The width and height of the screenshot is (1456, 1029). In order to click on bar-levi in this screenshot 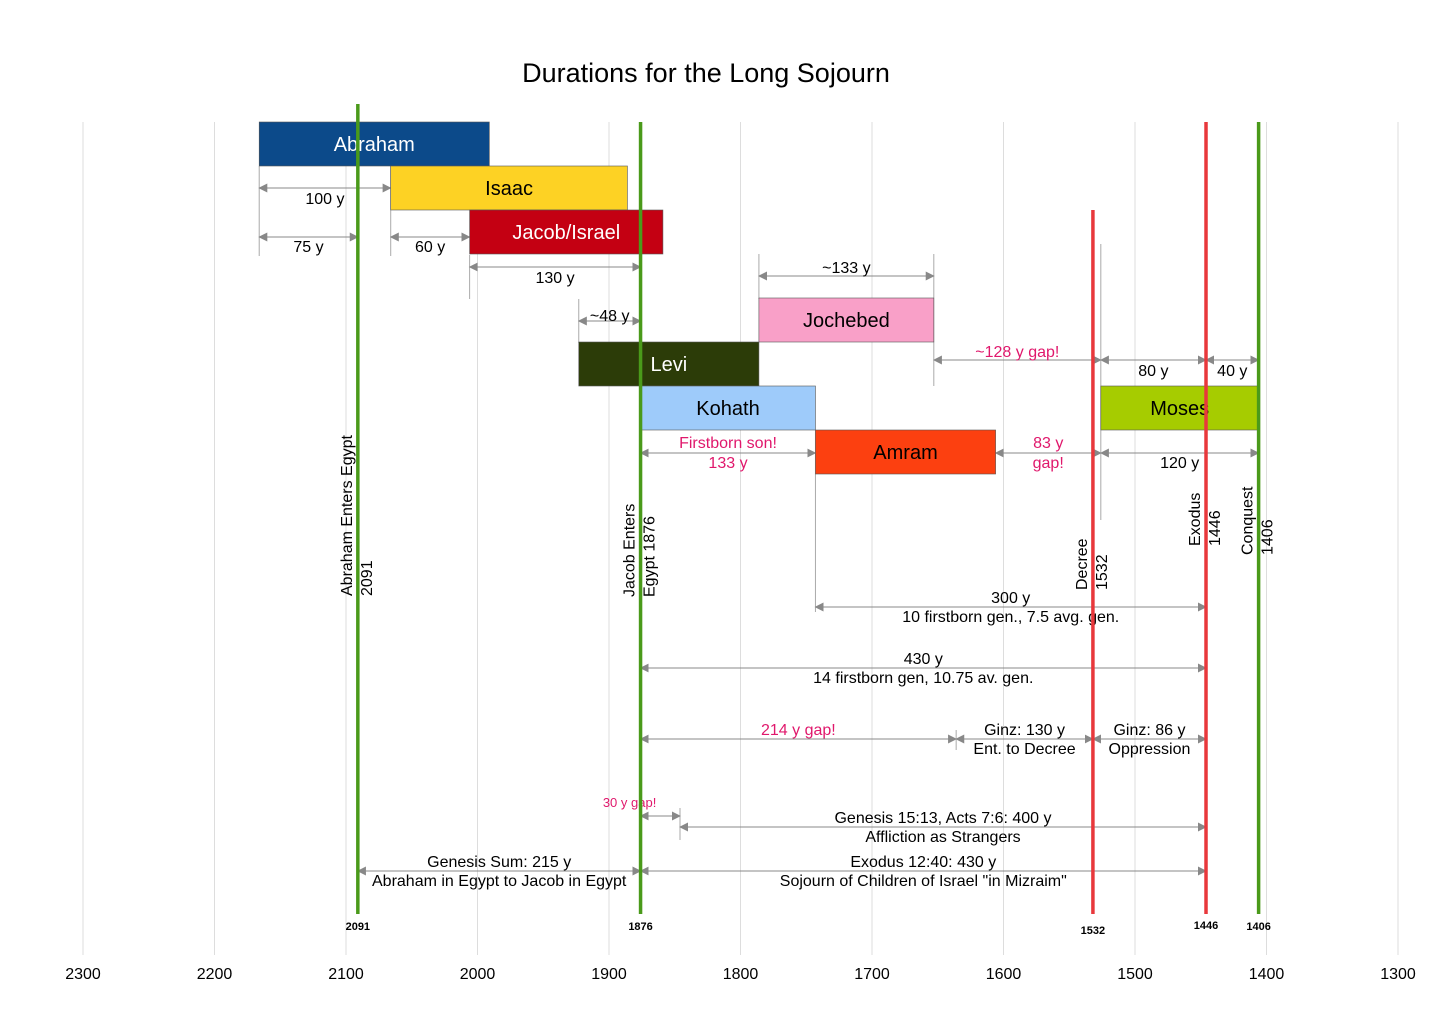, I will do `click(669, 364)`.